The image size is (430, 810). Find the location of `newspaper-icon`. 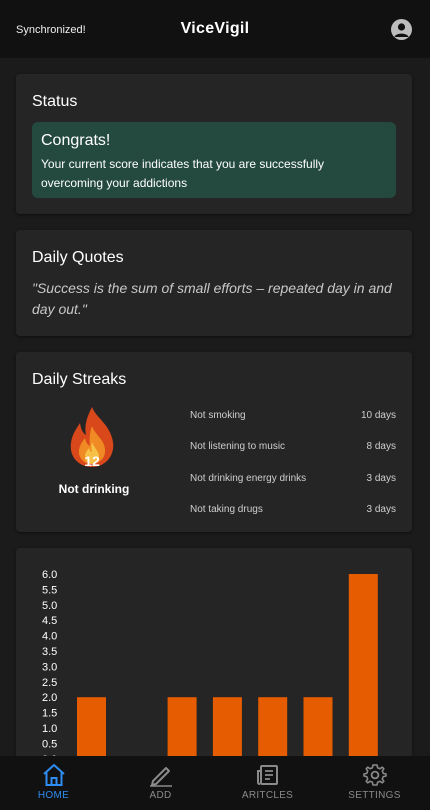

newspaper-icon is located at coordinates (267, 775).